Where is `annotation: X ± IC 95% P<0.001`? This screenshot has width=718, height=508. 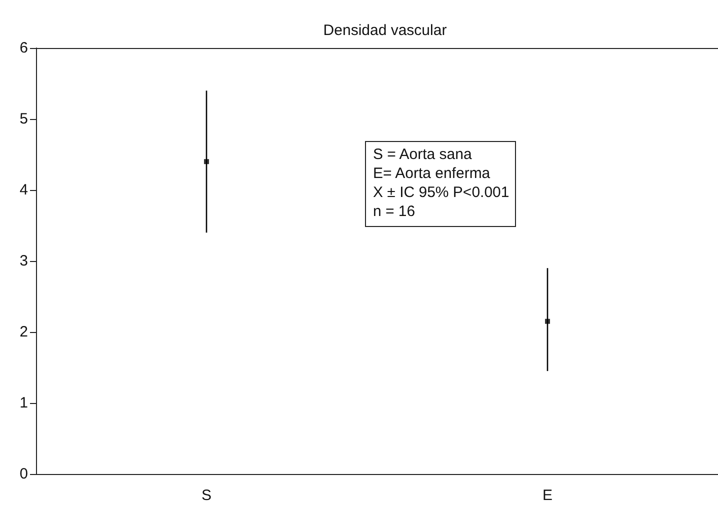 annotation: X ± IC 95% P<0.001 is located at coordinates (441, 192).